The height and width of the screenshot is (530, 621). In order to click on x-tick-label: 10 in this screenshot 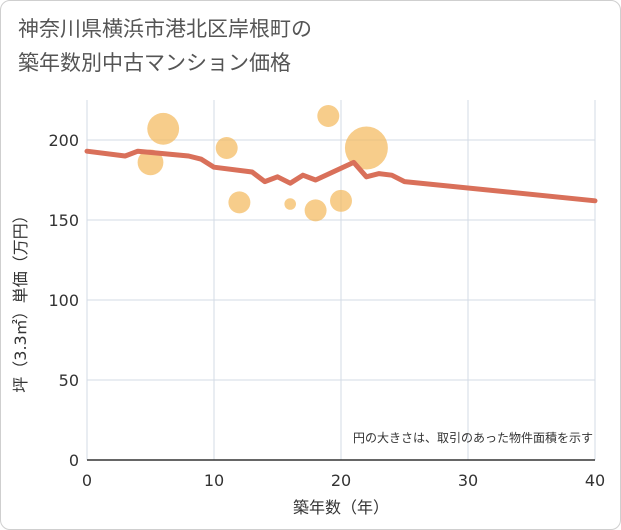, I will do `click(214, 480)`.